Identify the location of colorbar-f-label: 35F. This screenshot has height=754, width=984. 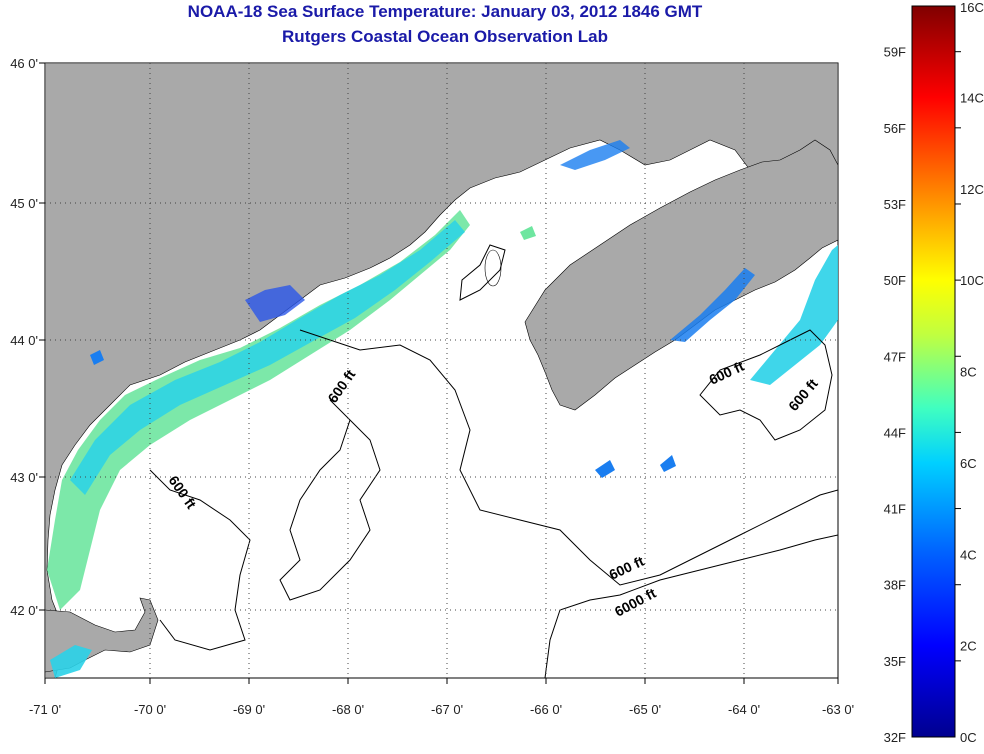
(895, 661).